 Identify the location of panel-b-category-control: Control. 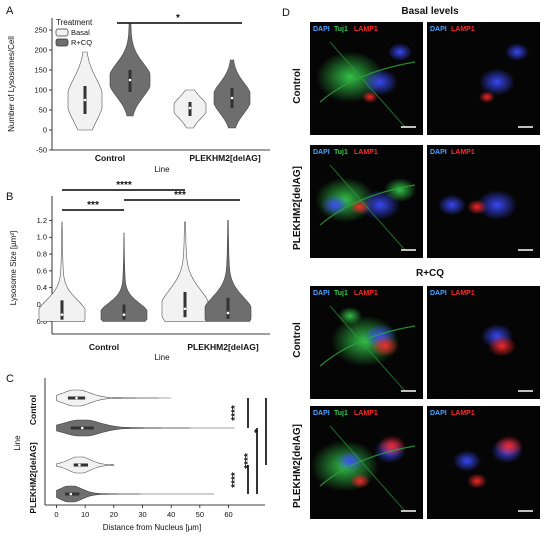
(104, 347).